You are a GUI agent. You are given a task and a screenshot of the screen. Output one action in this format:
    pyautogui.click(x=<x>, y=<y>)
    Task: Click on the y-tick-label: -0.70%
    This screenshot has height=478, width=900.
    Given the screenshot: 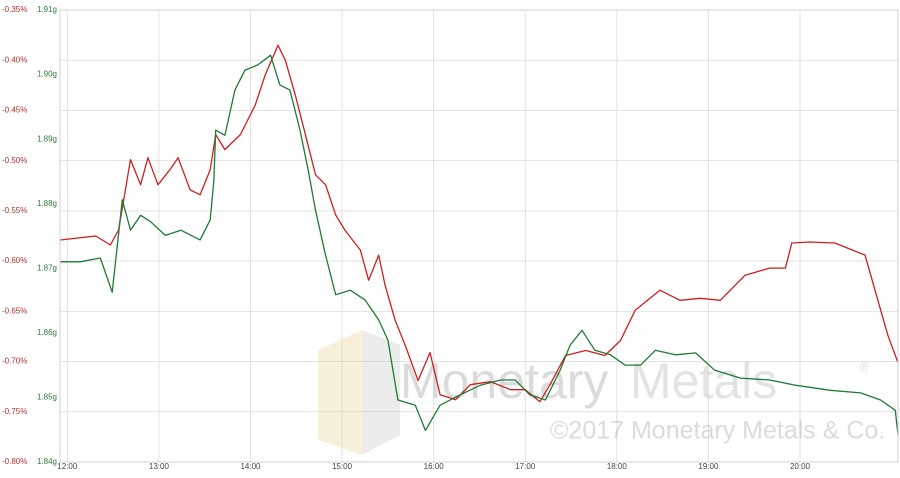 What is the action you would take?
    pyautogui.click(x=14, y=361)
    